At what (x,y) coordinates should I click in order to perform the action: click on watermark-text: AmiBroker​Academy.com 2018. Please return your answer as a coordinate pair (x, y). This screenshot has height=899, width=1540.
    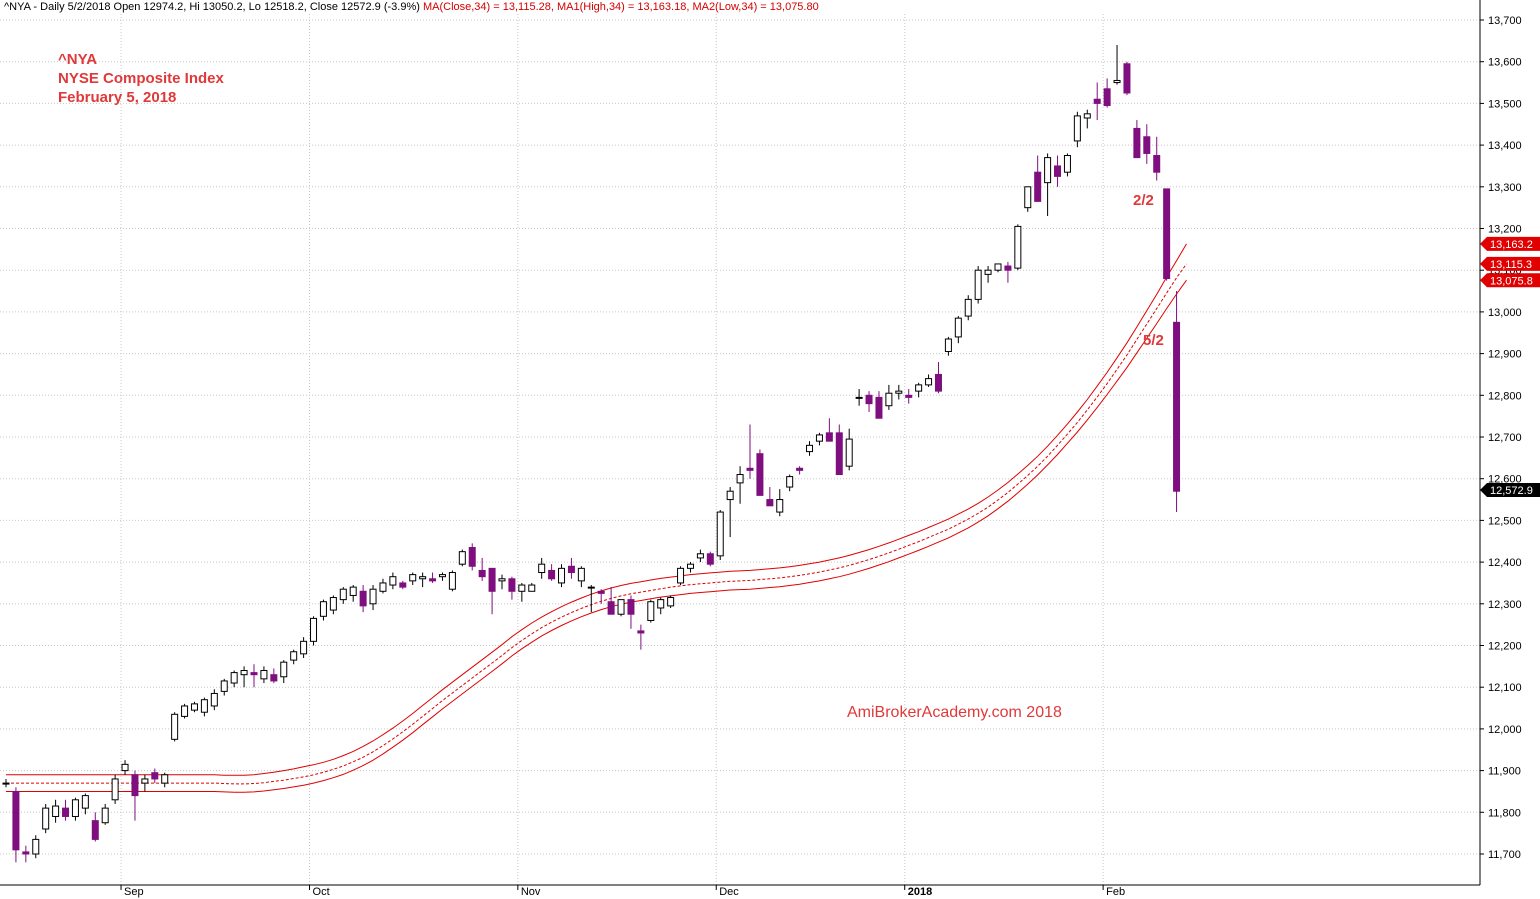
    Looking at the image, I should click on (954, 712).